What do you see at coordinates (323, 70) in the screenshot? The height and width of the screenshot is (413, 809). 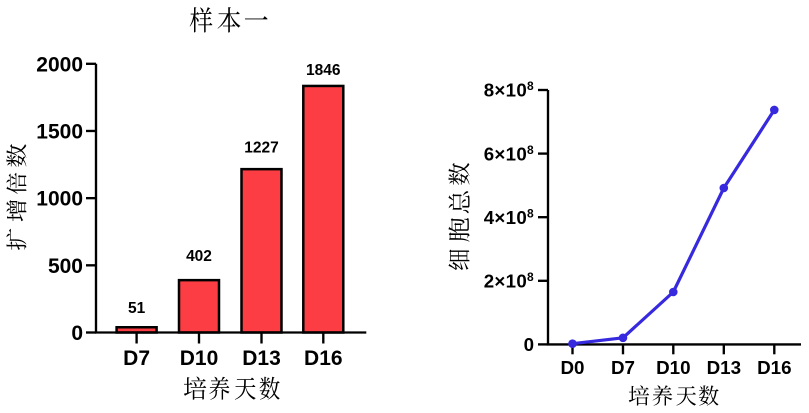 I see `svg-text: 1846` at bounding box center [323, 70].